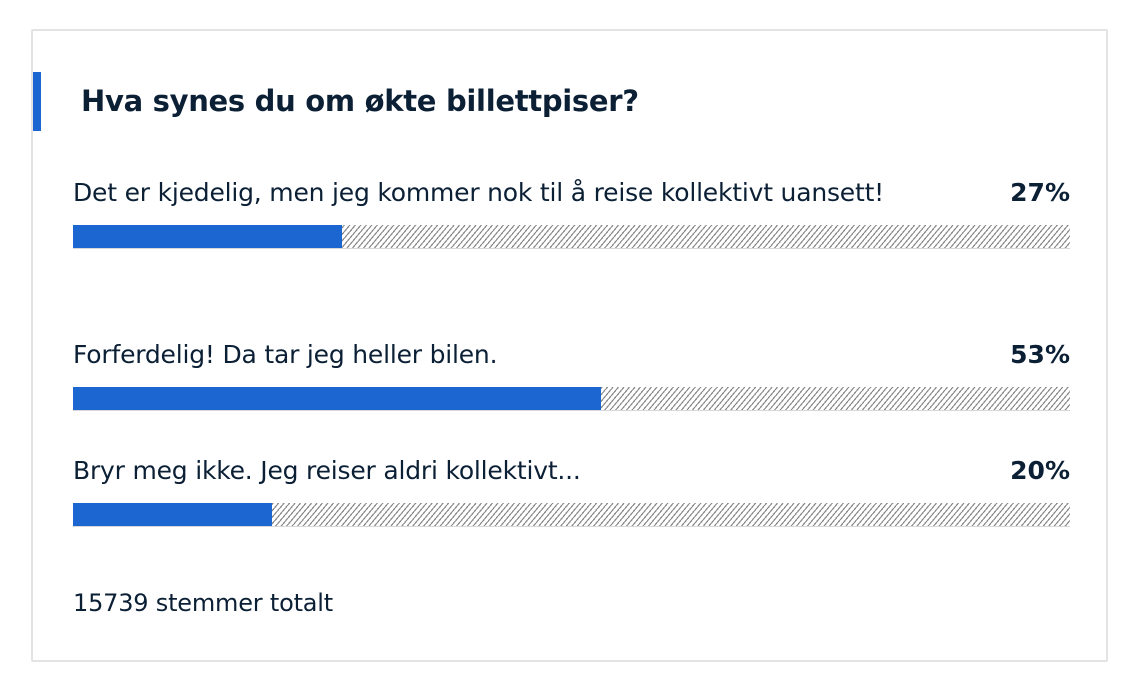  Describe the element at coordinates (203, 603) in the screenshot. I see `total-votes: 15739 stemmer totalt` at that location.